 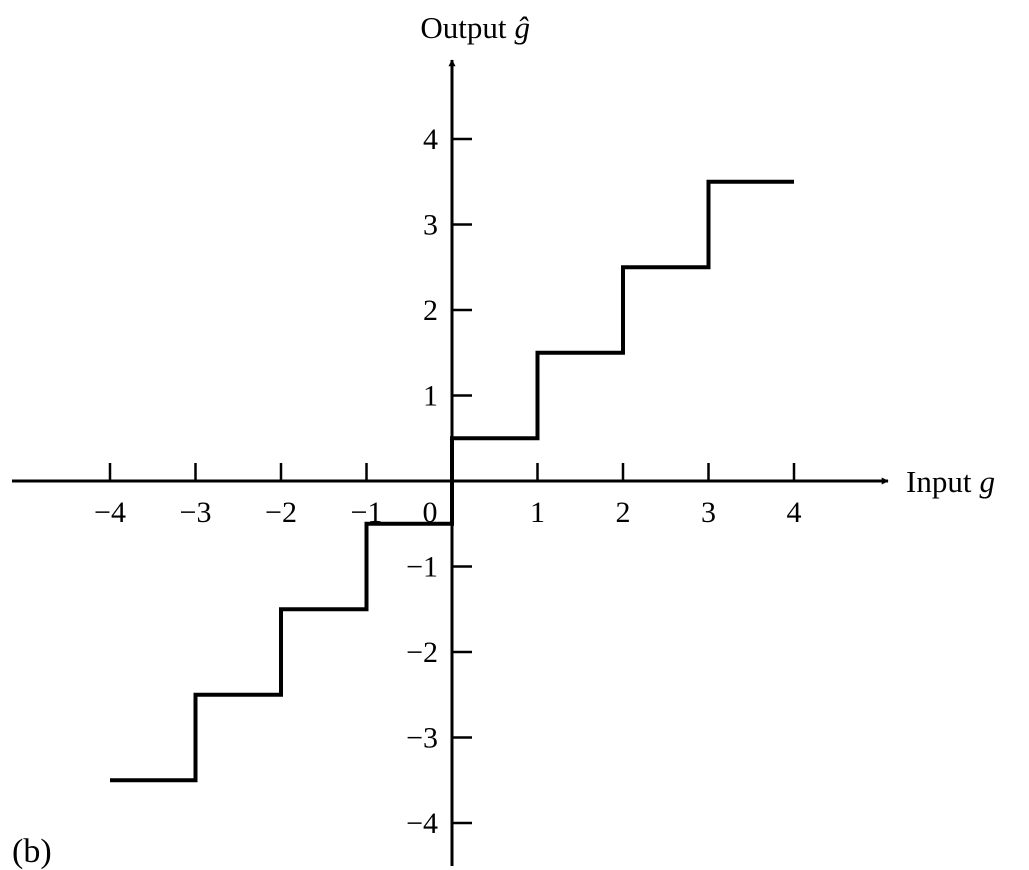 What do you see at coordinates (422, 823) in the screenshot?
I see `y-tick-label: −4` at bounding box center [422, 823].